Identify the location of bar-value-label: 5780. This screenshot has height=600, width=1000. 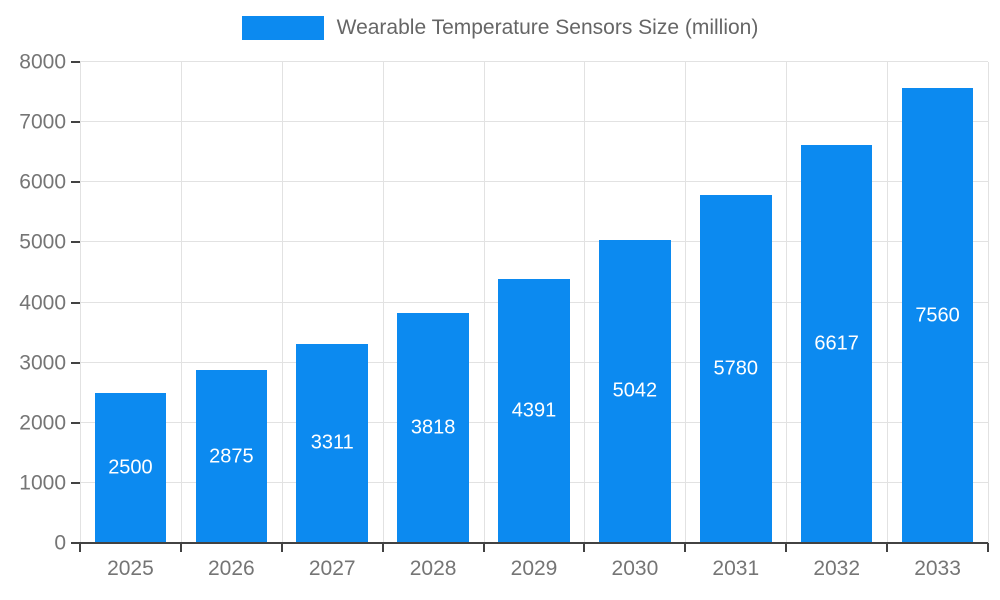
(736, 368).